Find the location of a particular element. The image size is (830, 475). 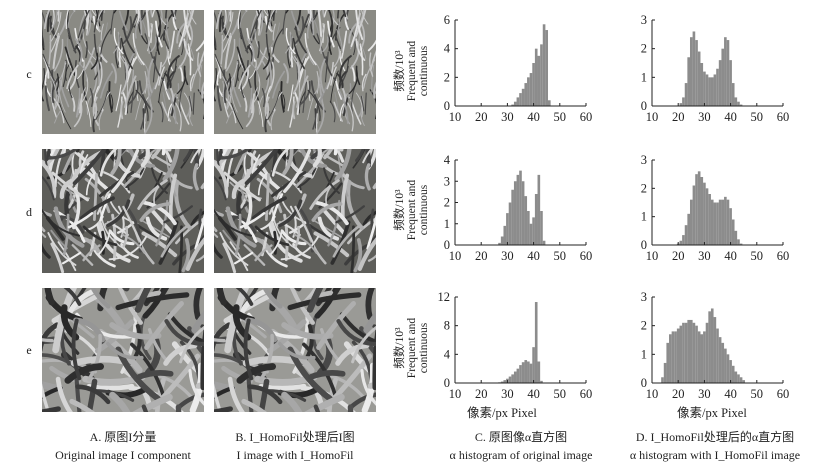

histogram-e-d: 10 20 30 40 50 60 0 1 2 3 is located at coordinates (715, 345).